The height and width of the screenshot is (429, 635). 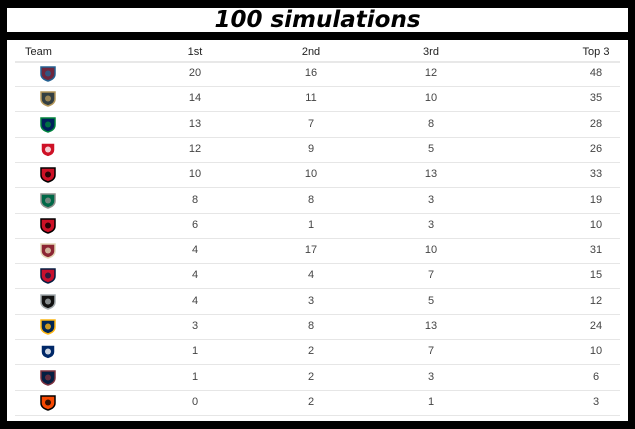 What do you see at coordinates (195, 401) in the screenshot?
I see `first-place-count: 0` at bounding box center [195, 401].